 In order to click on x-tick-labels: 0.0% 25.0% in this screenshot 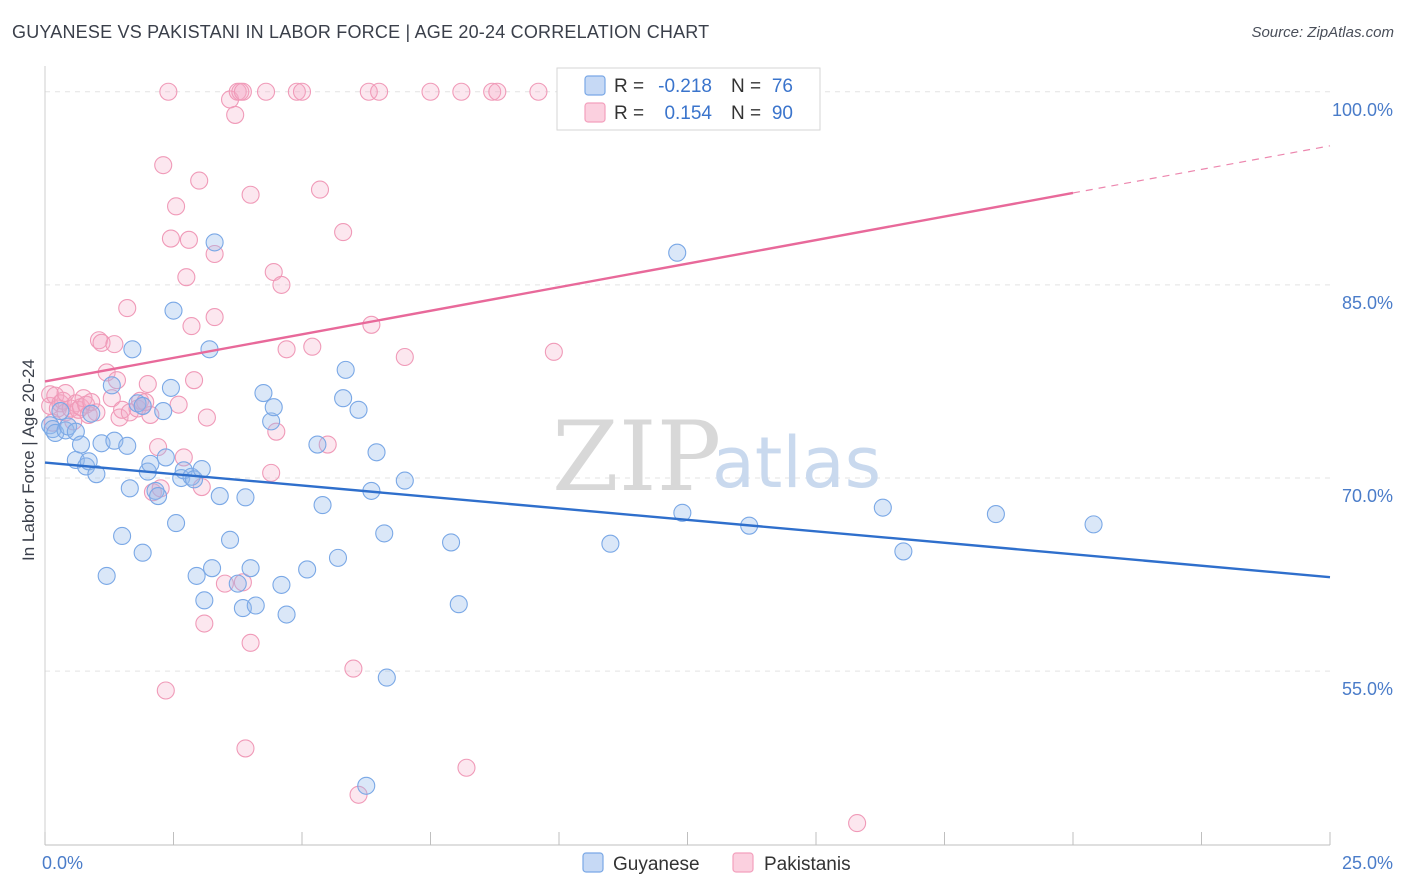, I will do `click(717, 863)`.